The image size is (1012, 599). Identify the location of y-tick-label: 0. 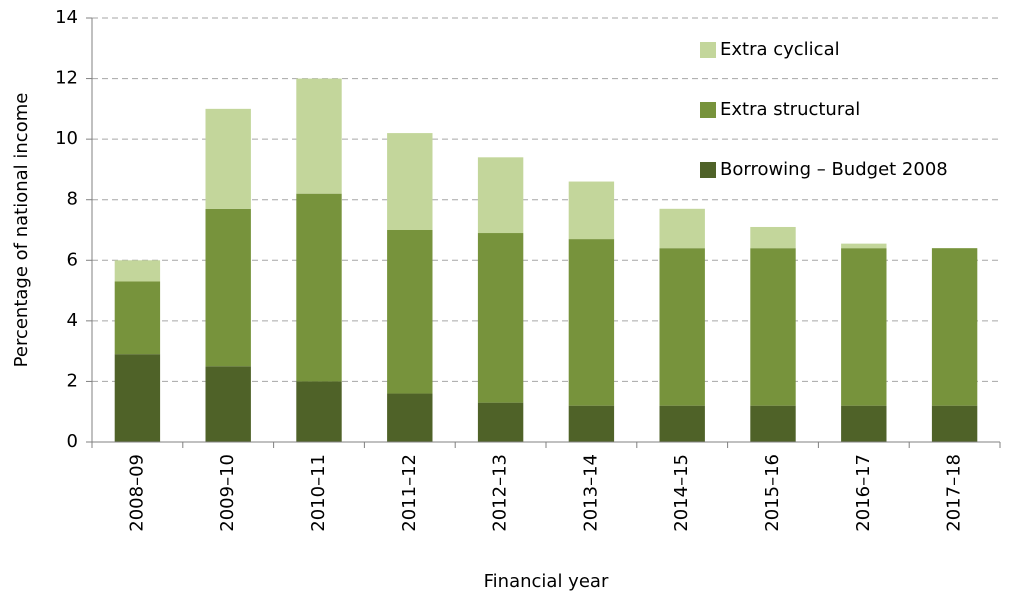
(72, 441).